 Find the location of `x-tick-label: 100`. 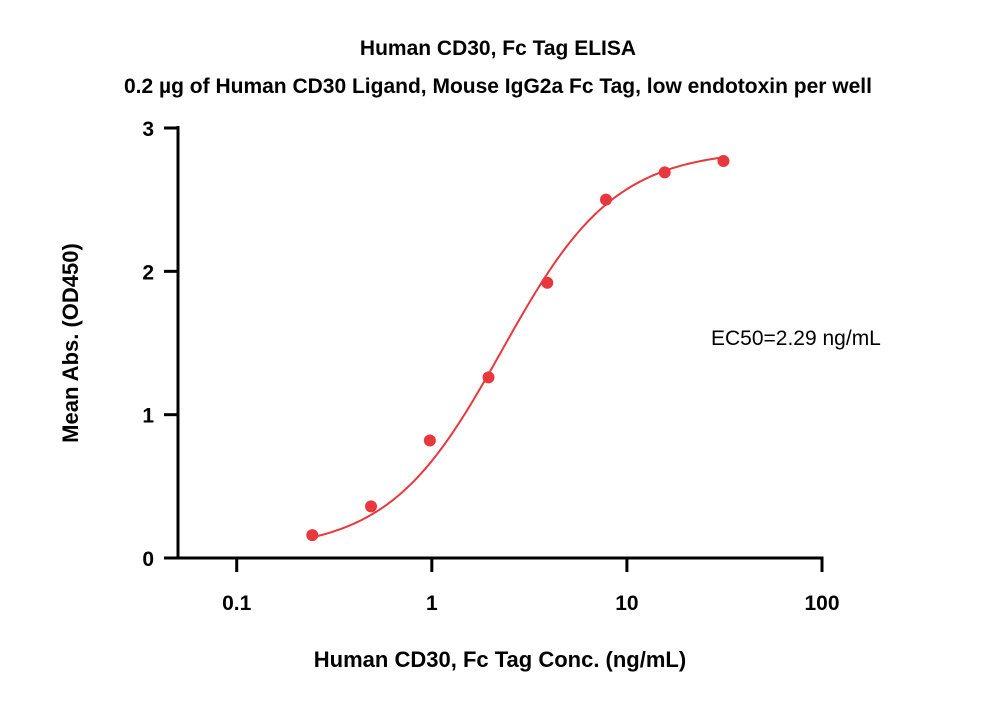

x-tick-label: 100 is located at coordinates (821, 603).